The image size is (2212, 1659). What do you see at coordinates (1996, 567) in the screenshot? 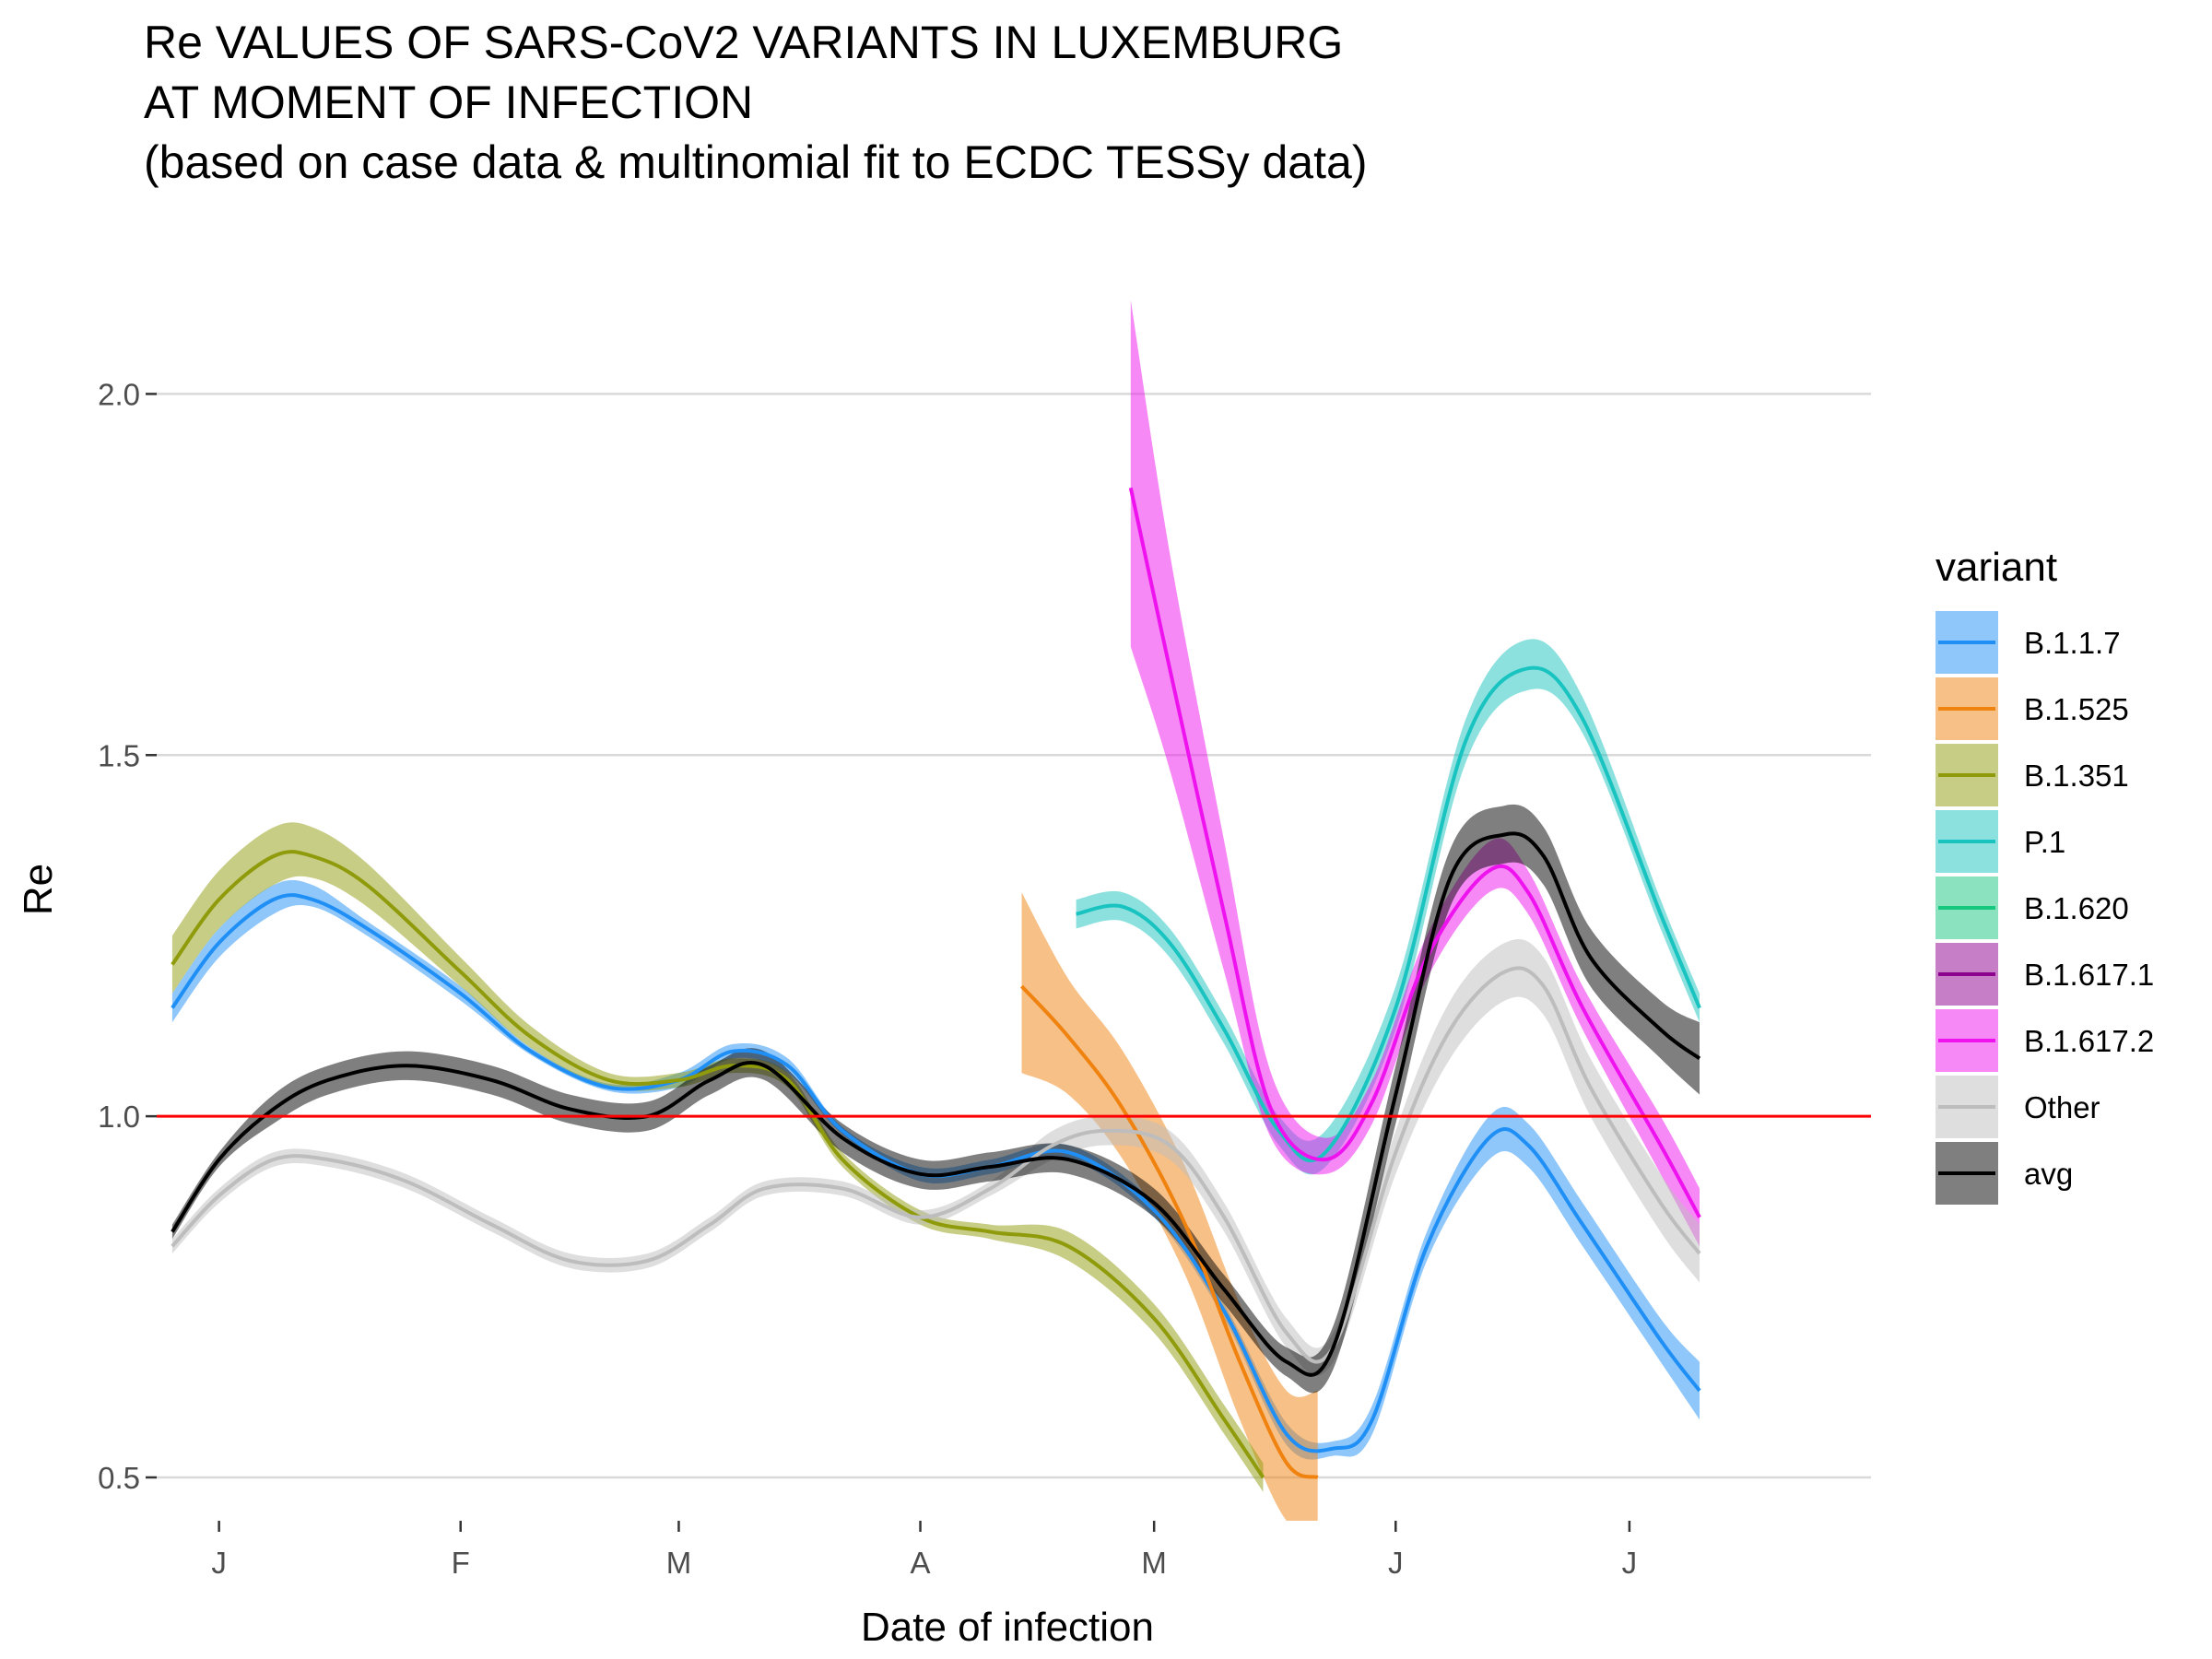
I see `legend-title: variant` at bounding box center [1996, 567].